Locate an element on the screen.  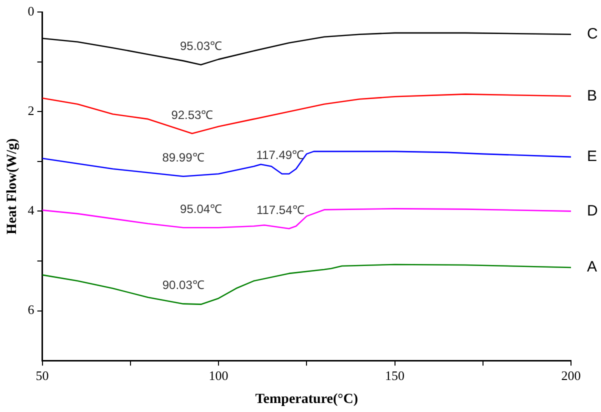
annotation: 117.49℃ is located at coordinates (280, 155).